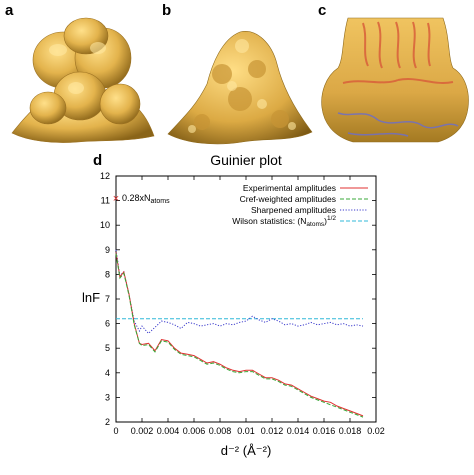  What do you see at coordinates (107, 373) in the screenshot?
I see `y-tick-label: 4` at bounding box center [107, 373].